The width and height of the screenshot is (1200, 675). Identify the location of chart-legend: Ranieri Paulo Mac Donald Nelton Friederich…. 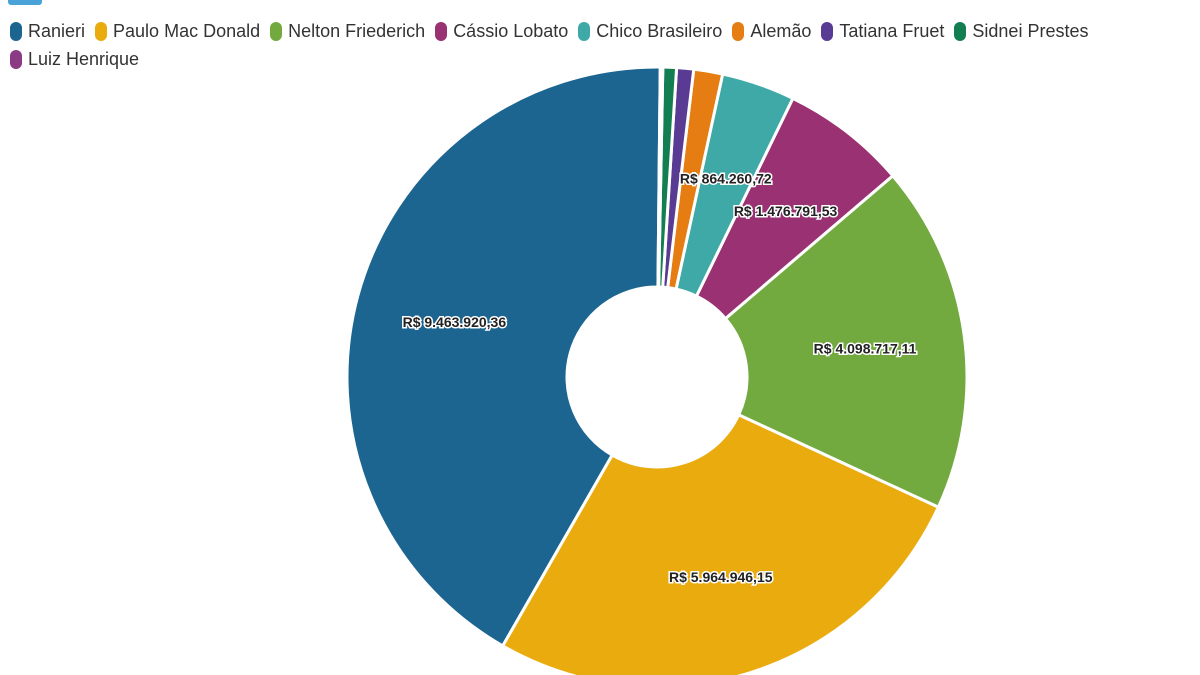
(600, 45).